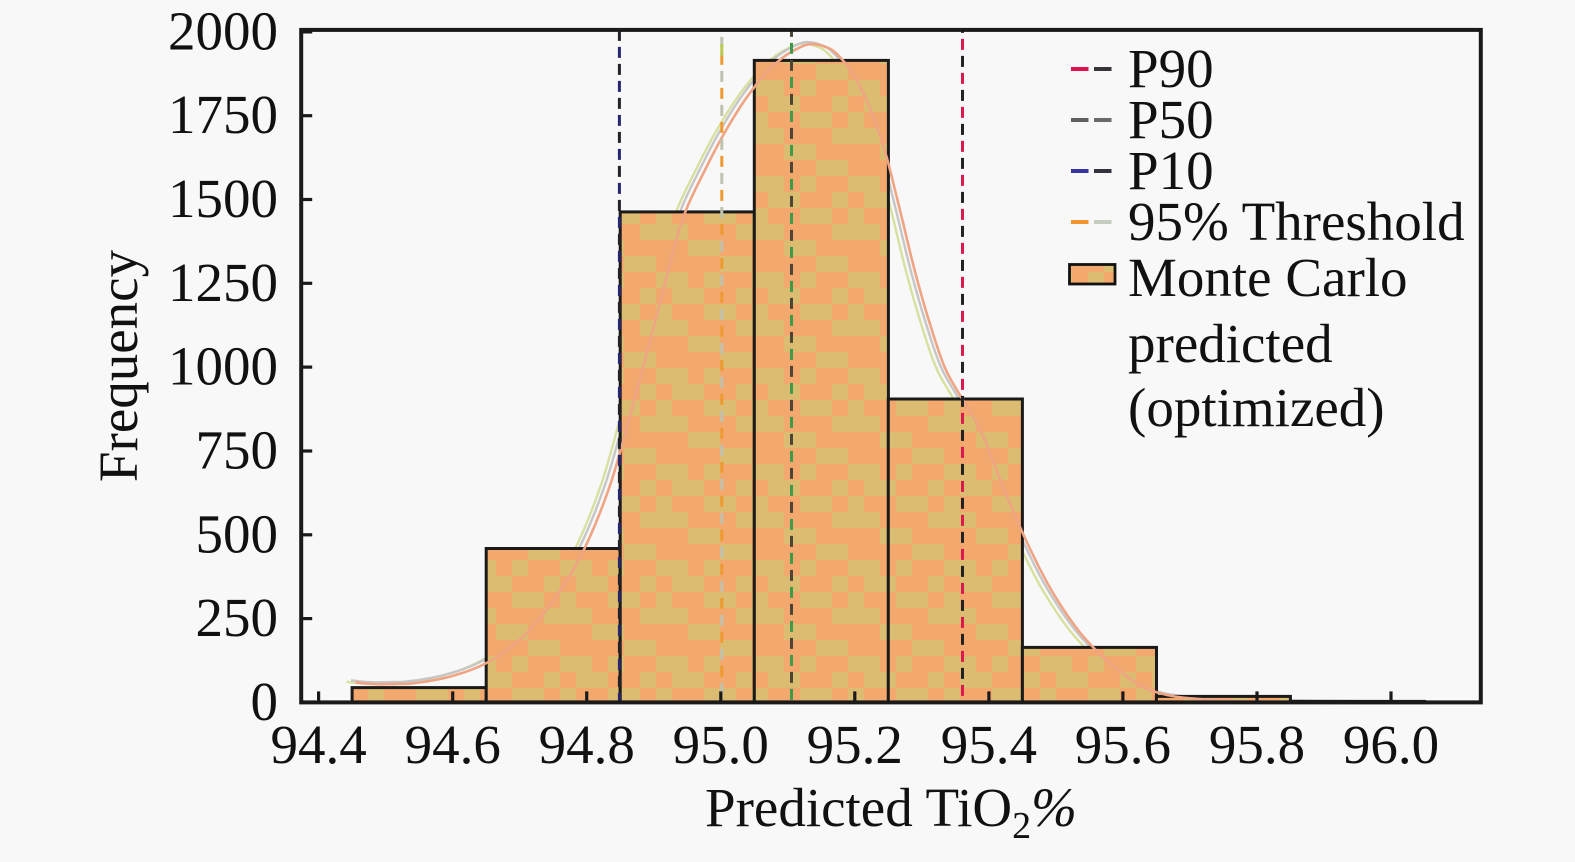 Image resolution: width=1575 pixels, height=862 pixels. Describe the element at coordinates (1268, 277) in the screenshot. I see `svg-text: Monte Carlo` at that location.